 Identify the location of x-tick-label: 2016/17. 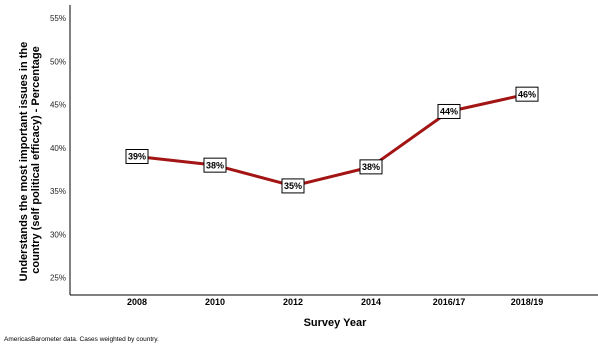
(449, 302).